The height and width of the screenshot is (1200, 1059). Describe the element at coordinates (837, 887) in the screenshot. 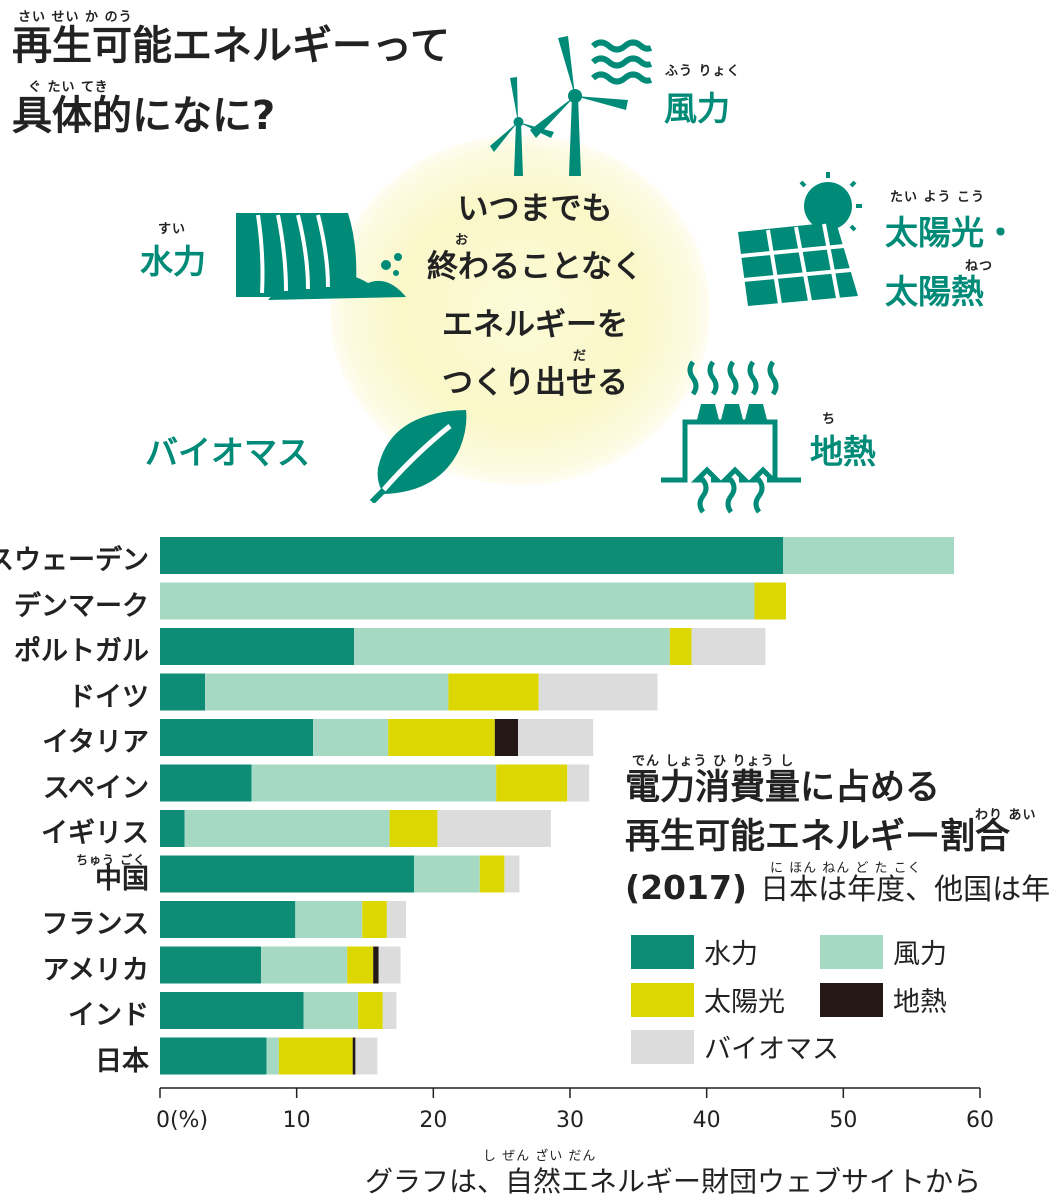

I see `panel-year-row: (2017) 日本は年度、他国は年` at that location.